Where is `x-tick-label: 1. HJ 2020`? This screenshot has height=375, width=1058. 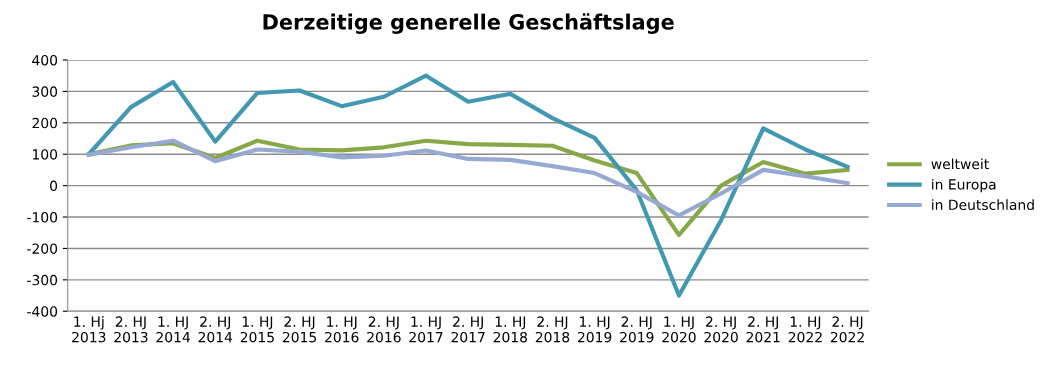 x-tick-label: 1. HJ 2020 is located at coordinates (679, 329).